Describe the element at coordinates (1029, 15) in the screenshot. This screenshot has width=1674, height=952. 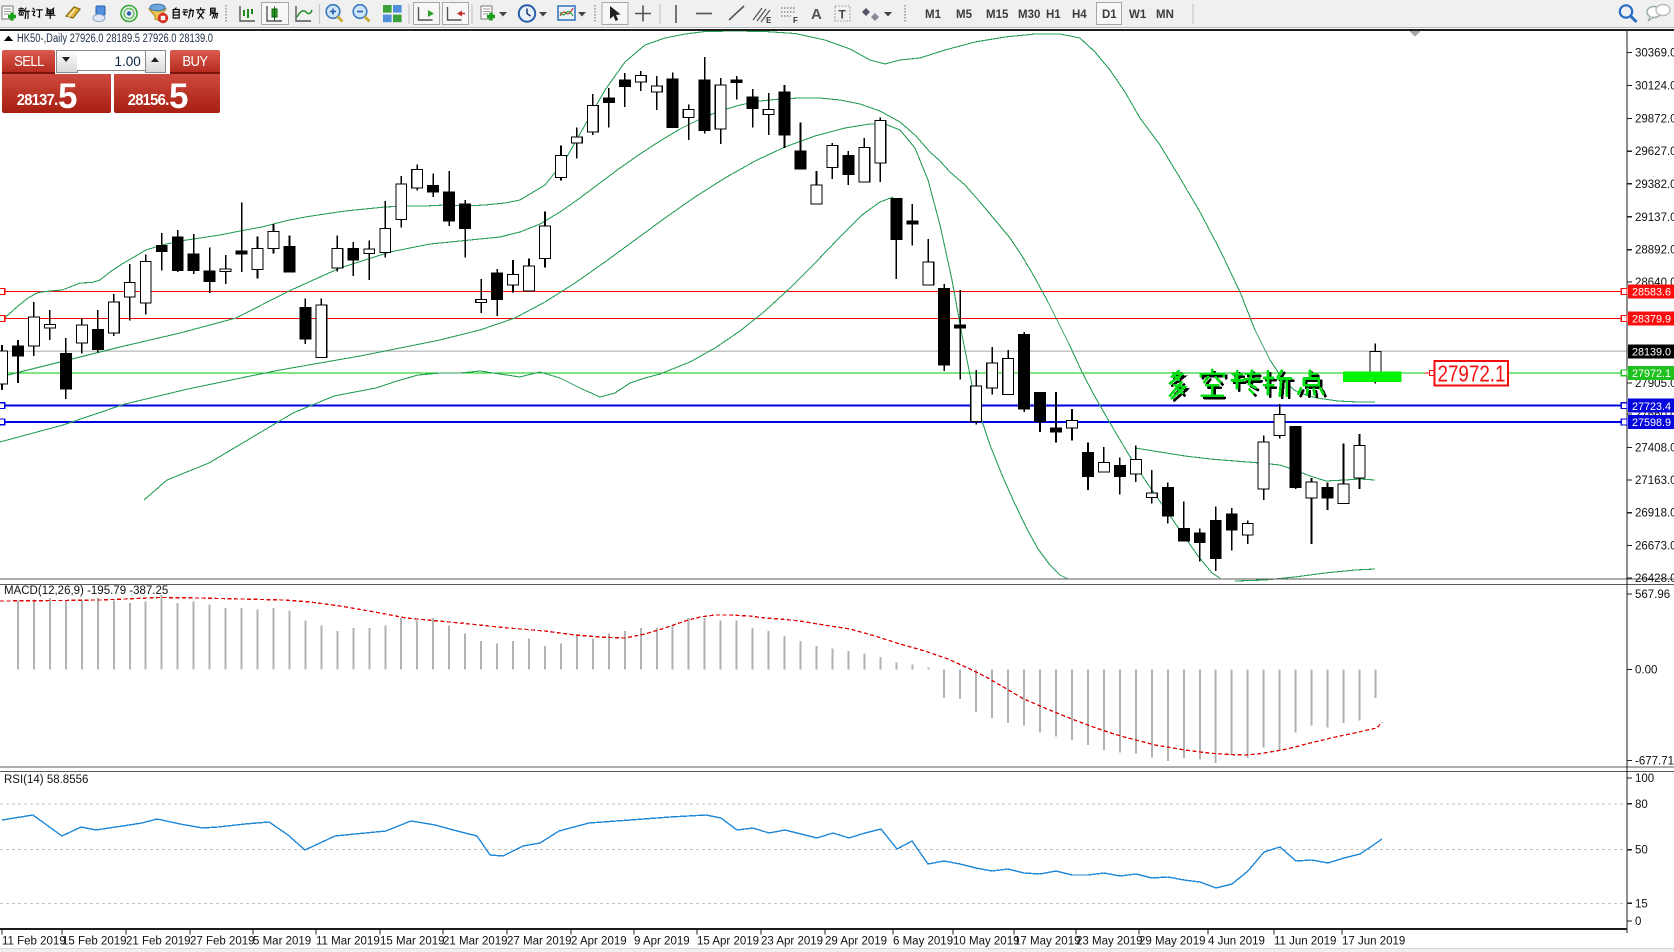
I see `svg-text: M30` at that location.